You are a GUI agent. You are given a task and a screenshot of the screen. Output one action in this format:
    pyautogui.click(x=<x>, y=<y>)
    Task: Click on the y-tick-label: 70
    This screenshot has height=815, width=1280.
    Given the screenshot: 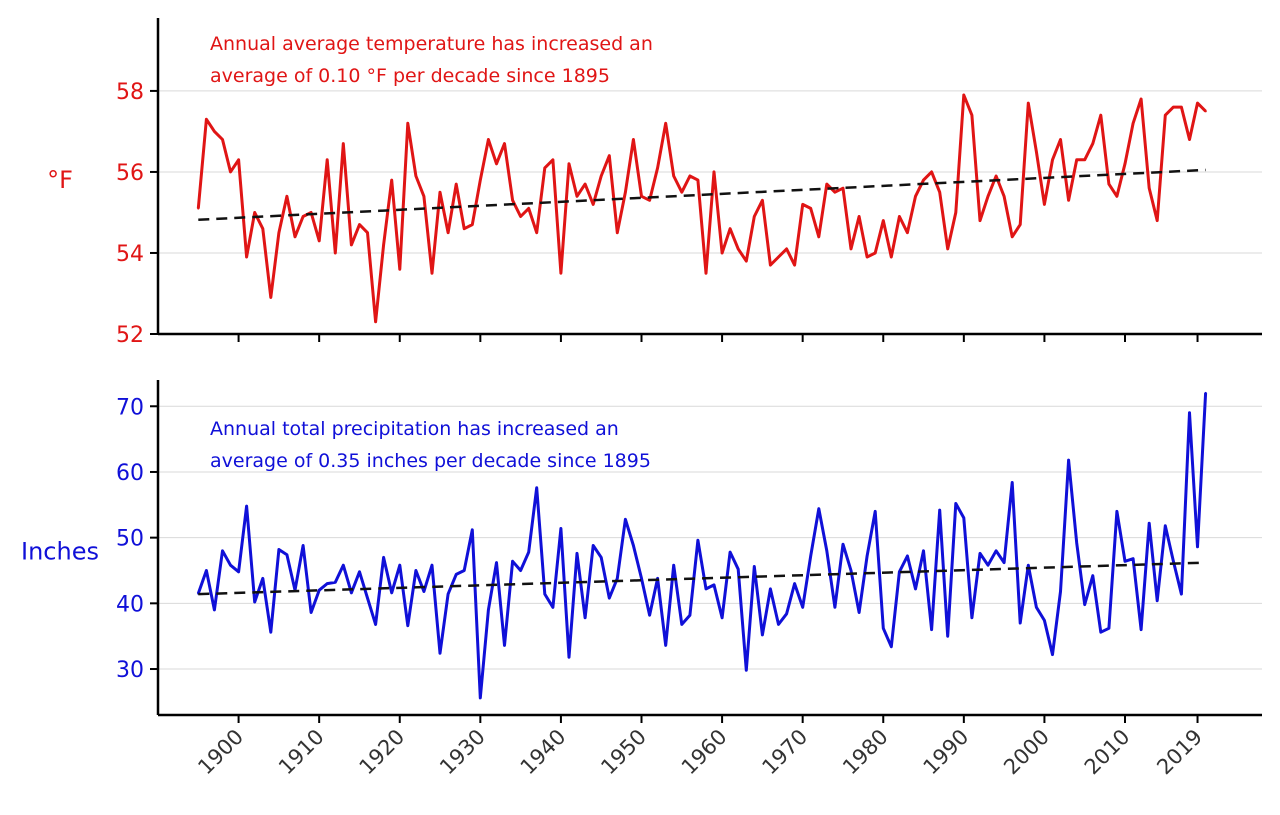 What is the action you would take?
    pyautogui.click(x=130, y=407)
    